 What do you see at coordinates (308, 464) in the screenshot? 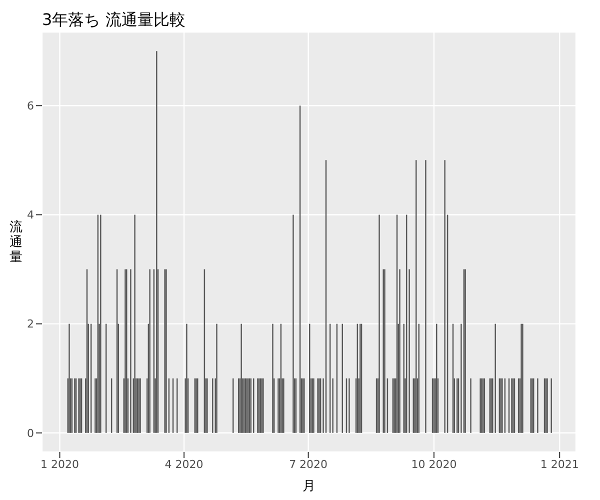
I see `x-tick-label: 7 2020` at bounding box center [308, 464].